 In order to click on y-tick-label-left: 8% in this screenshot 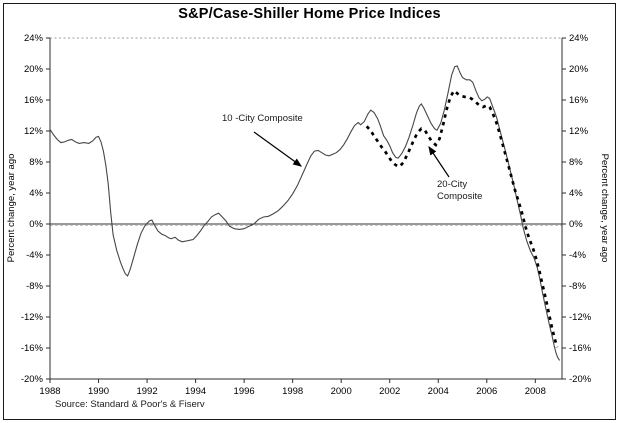, I will do `click(36, 162)`.